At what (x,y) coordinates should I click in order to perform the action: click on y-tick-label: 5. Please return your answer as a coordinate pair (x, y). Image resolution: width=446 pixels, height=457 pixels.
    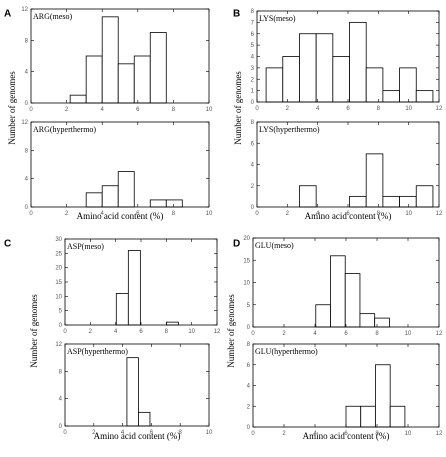
    Looking at the image, I should click on (61, 312).